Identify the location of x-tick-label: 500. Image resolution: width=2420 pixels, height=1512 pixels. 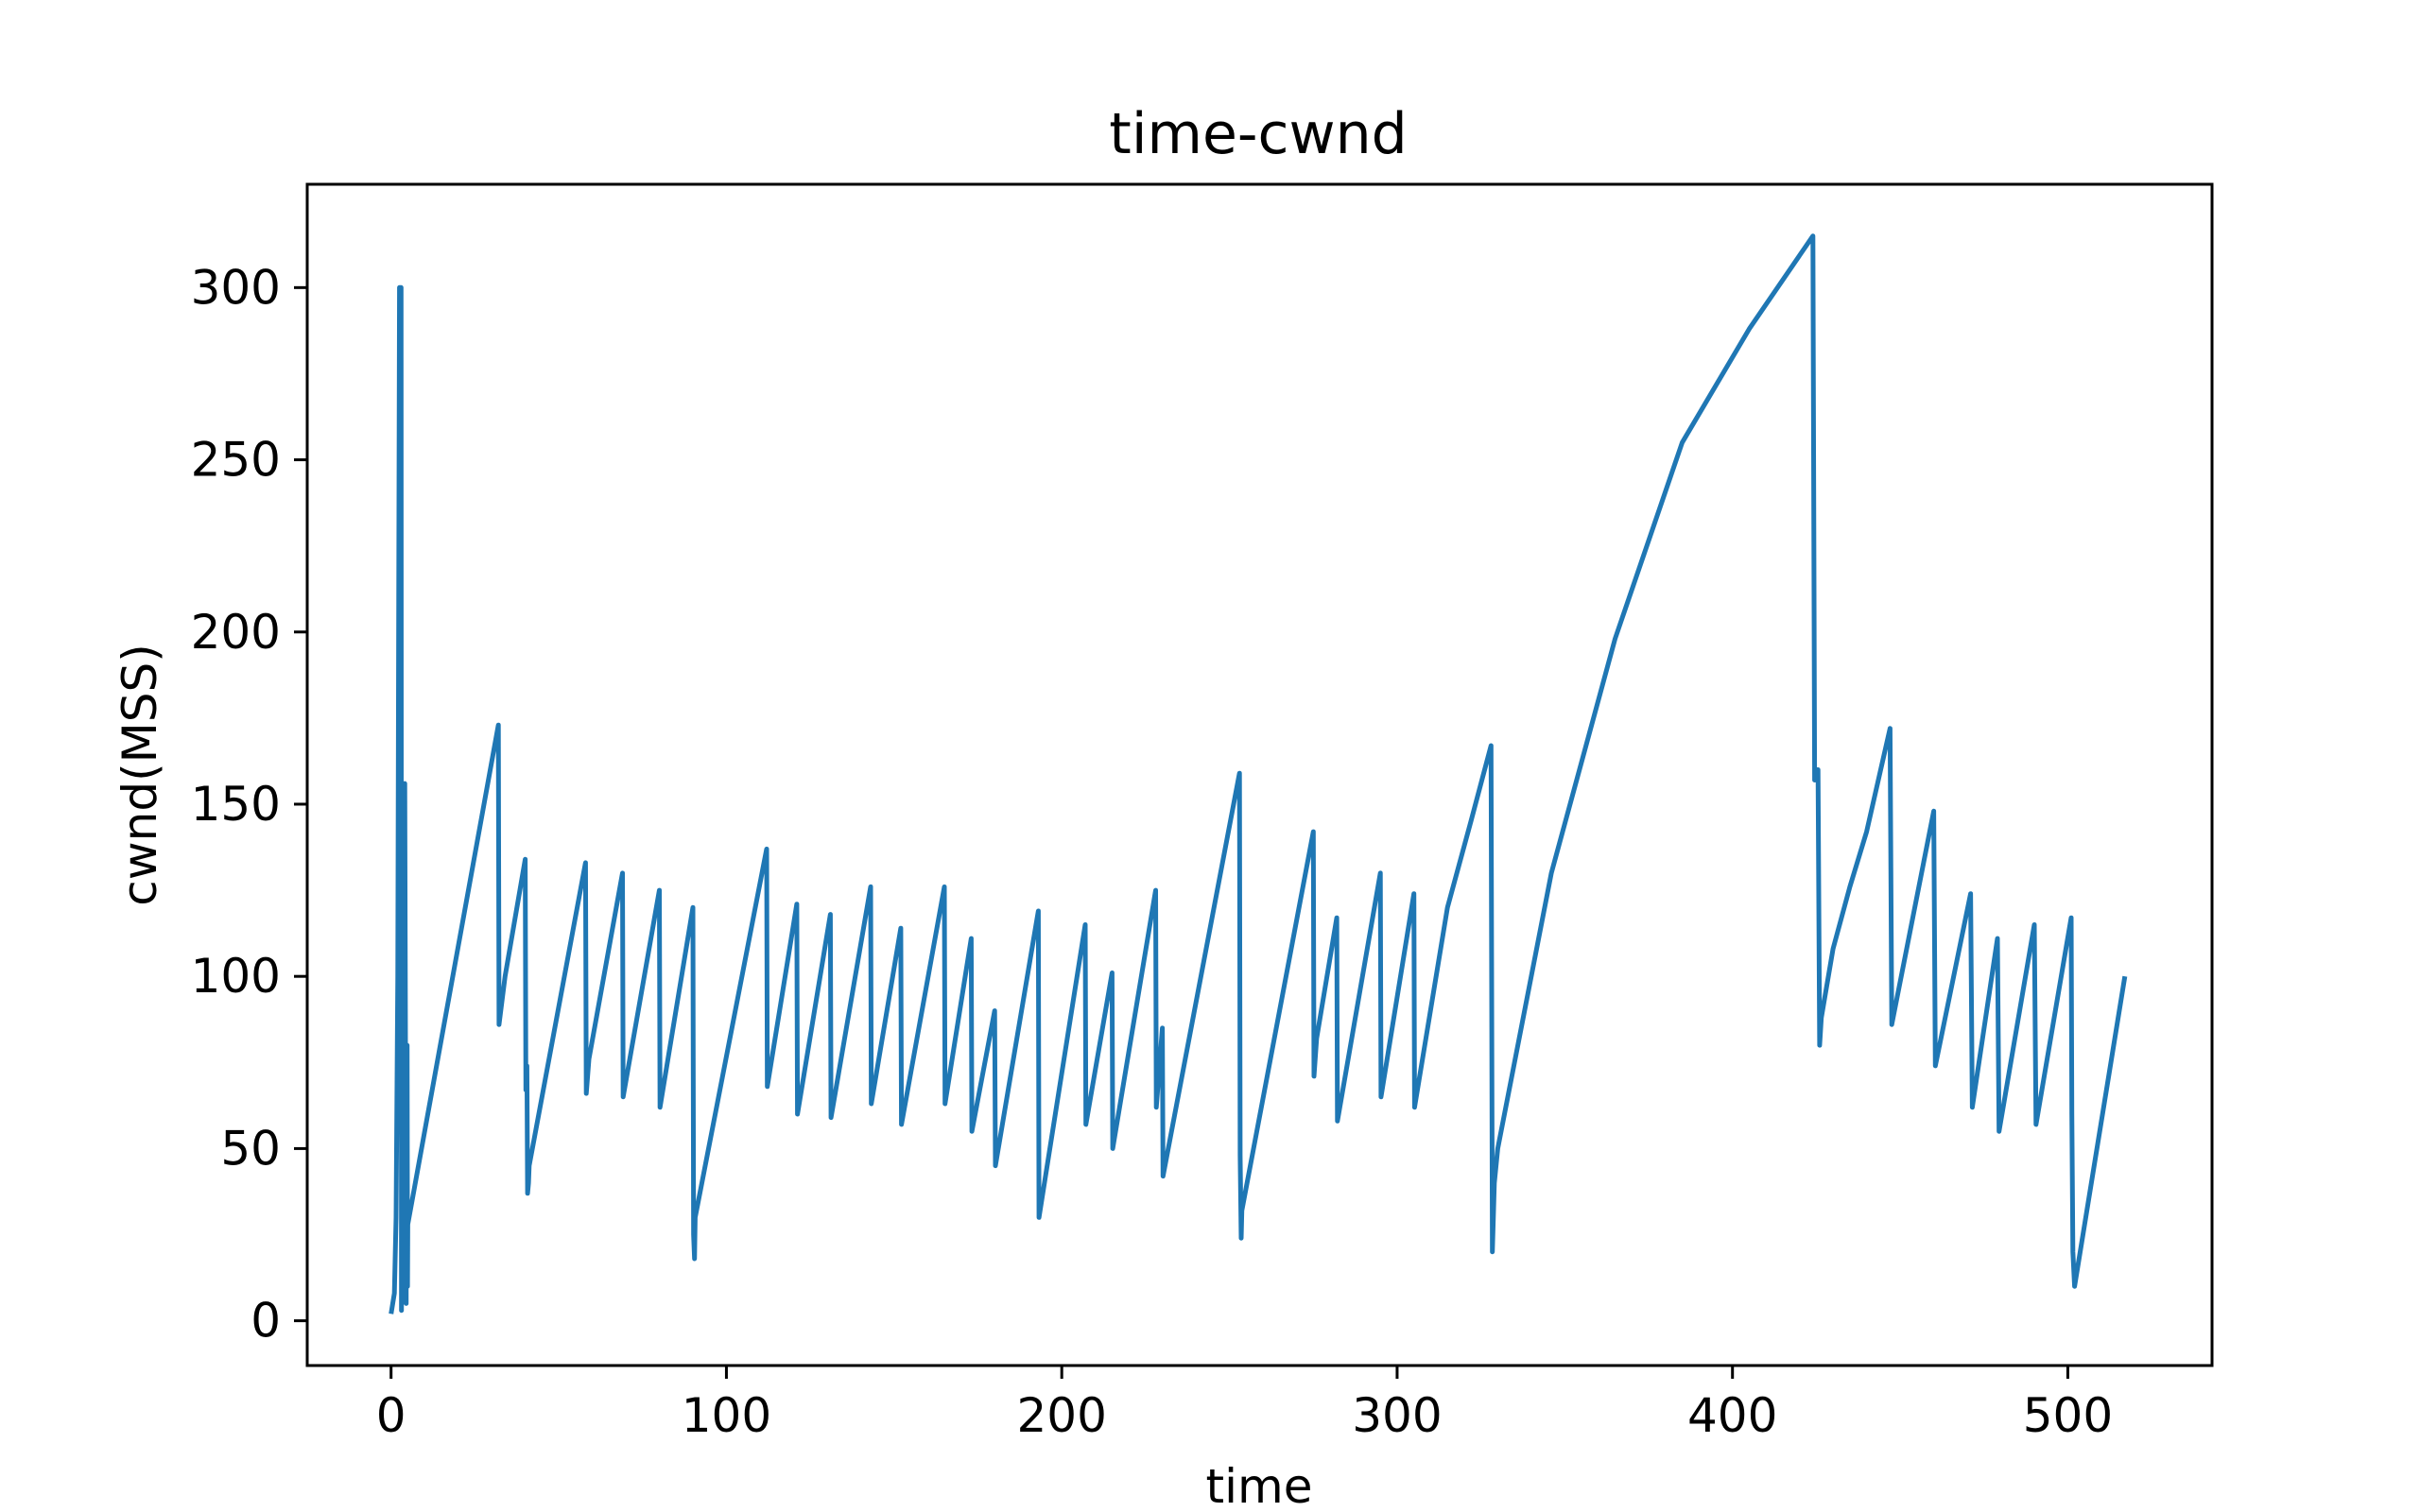
(2068, 1415).